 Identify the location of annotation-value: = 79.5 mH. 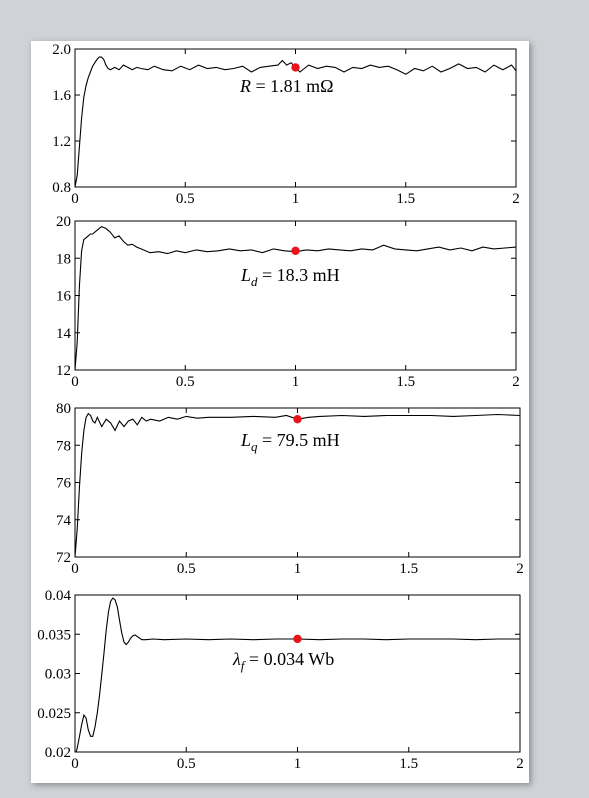
(299, 440).